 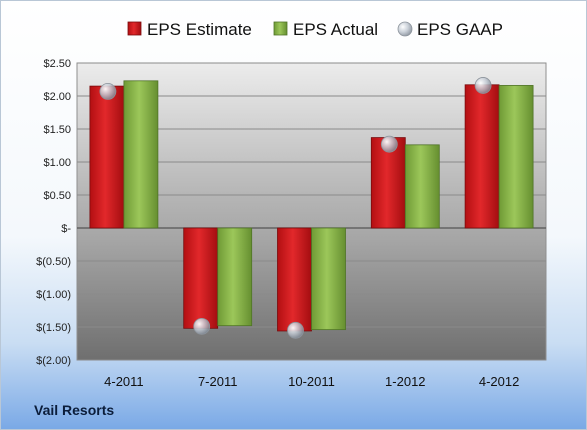 What do you see at coordinates (499, 381) in the screenshot?
I see `x-tick-label: 4-2012` at bounding box center [499, 381].